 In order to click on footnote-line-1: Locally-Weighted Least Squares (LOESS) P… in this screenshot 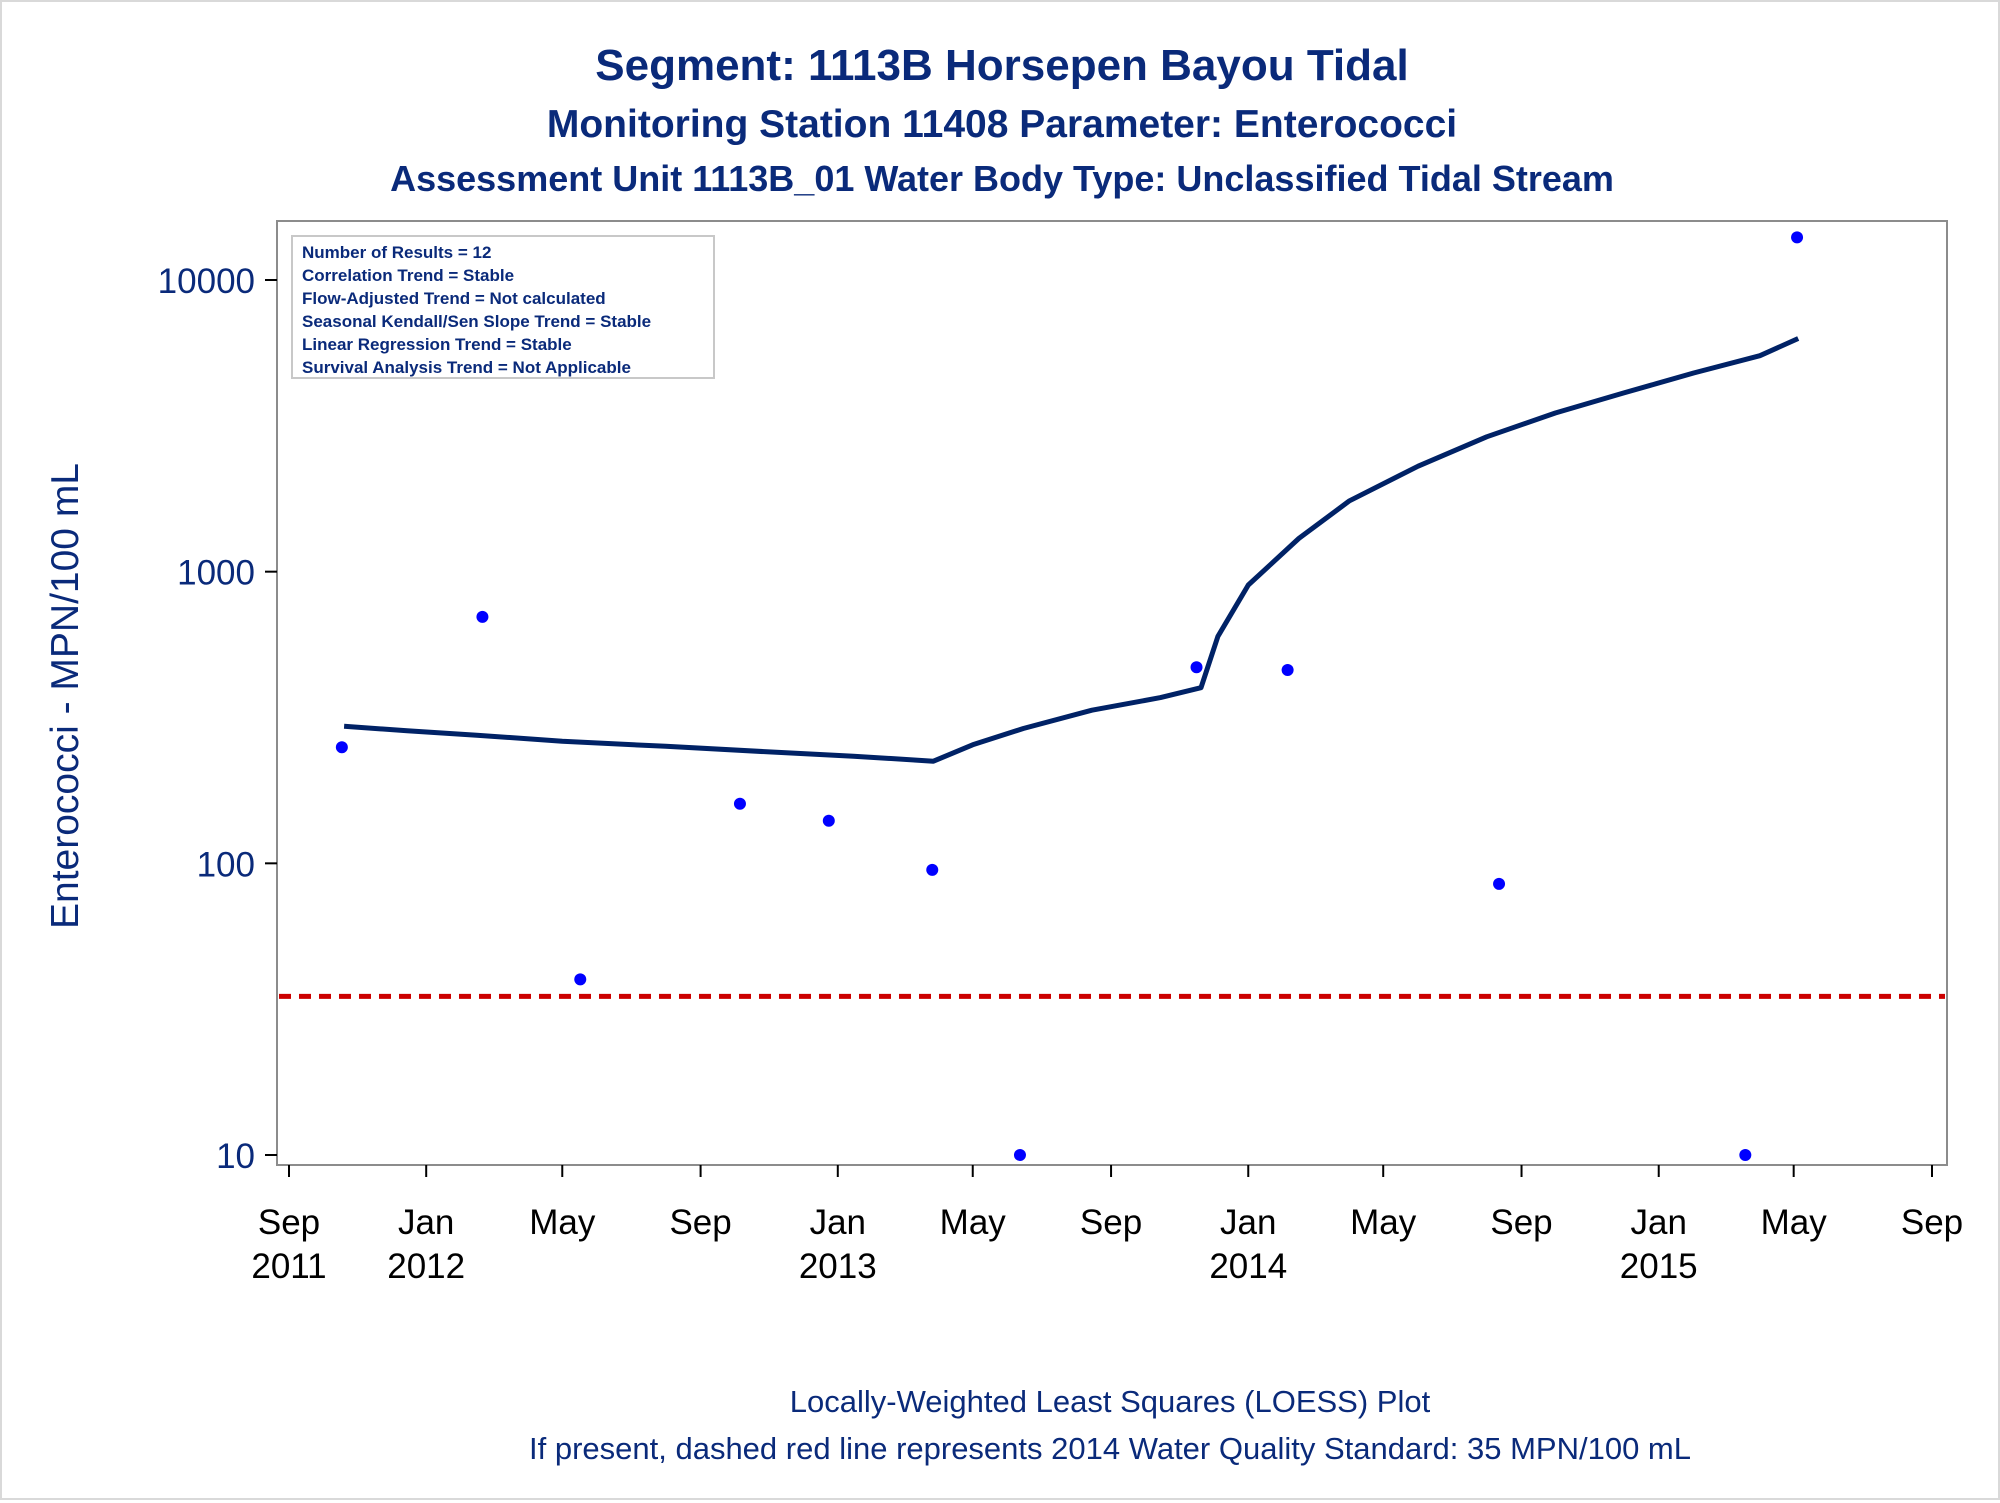, I will do `click(1110, 1401)`.